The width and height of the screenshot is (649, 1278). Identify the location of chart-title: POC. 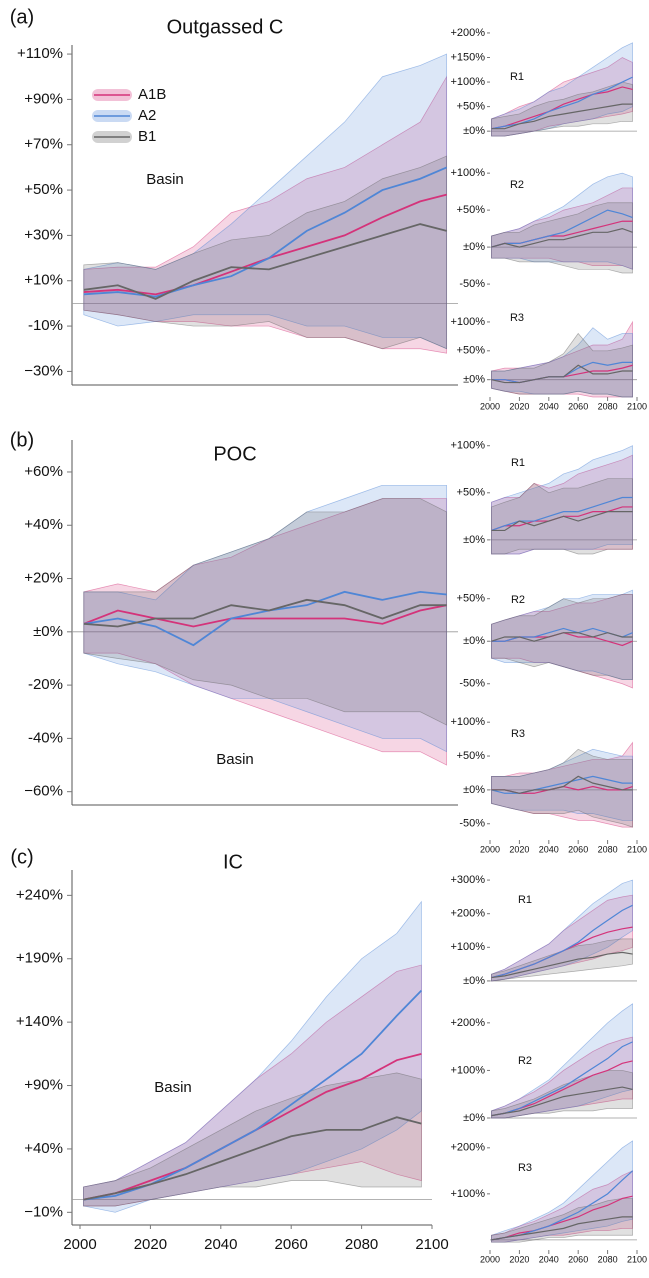
(234, 454).